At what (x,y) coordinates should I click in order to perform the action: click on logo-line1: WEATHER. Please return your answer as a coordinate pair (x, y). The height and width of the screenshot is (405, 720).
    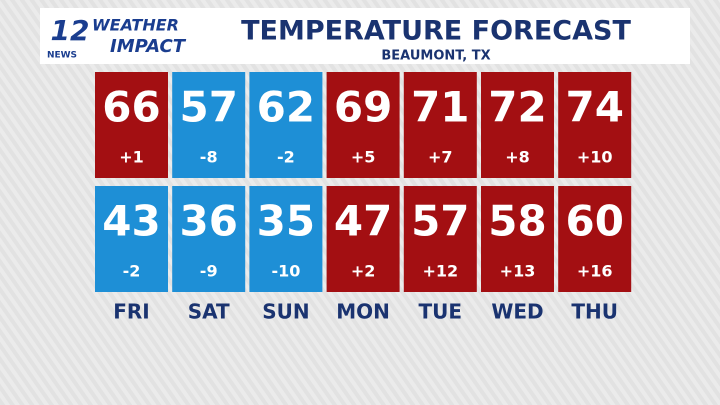
    Looking at the image, I should click on (135, 25).